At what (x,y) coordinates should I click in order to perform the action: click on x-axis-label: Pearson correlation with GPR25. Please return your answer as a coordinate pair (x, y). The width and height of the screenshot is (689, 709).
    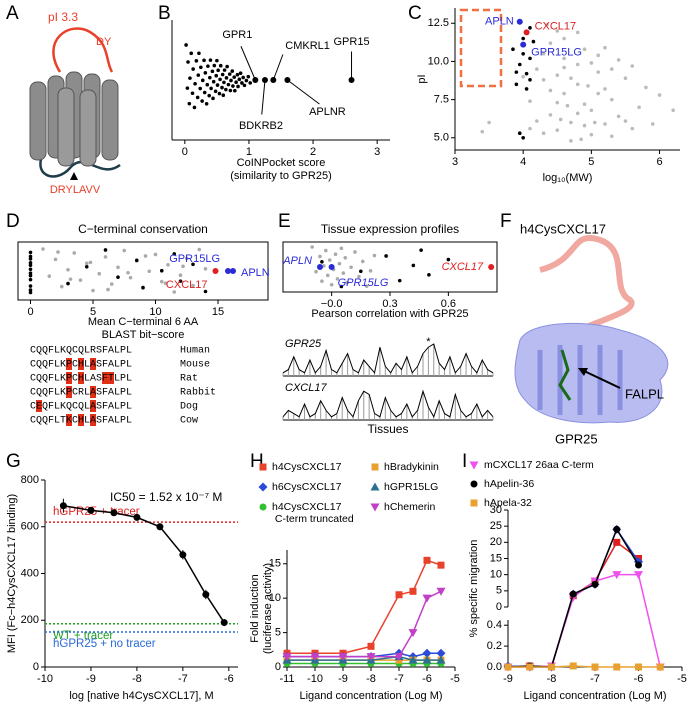
    Looking at the image, I should click on (389, 314).